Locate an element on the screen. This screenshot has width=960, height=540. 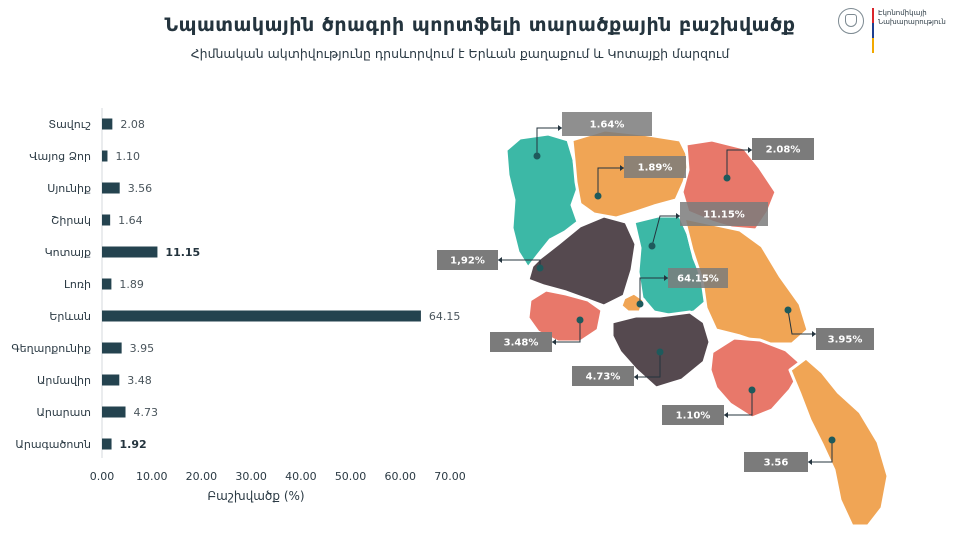
logo-text-line2: Նախարարություն is located at coordinates (912, 22).